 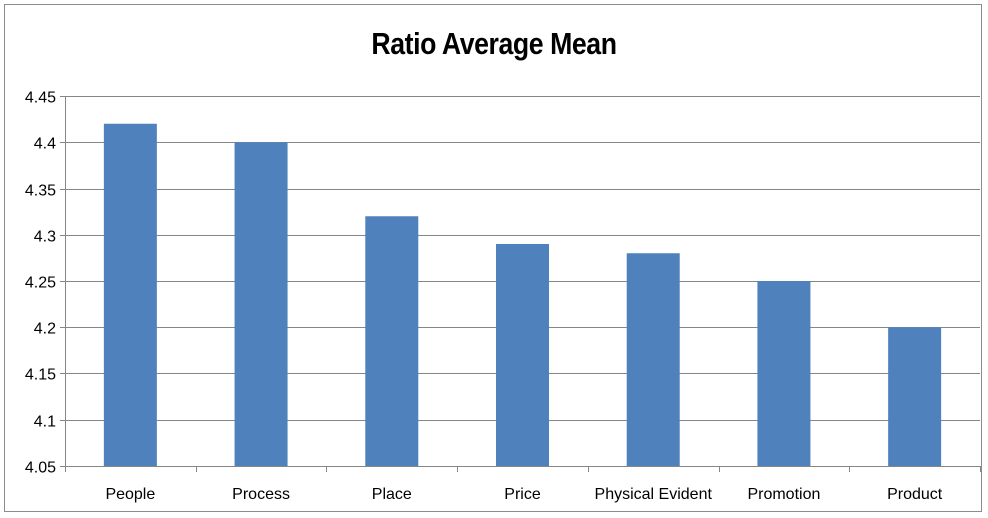 I want to click on x-tick-label: Price, so click(x=522, y=494).